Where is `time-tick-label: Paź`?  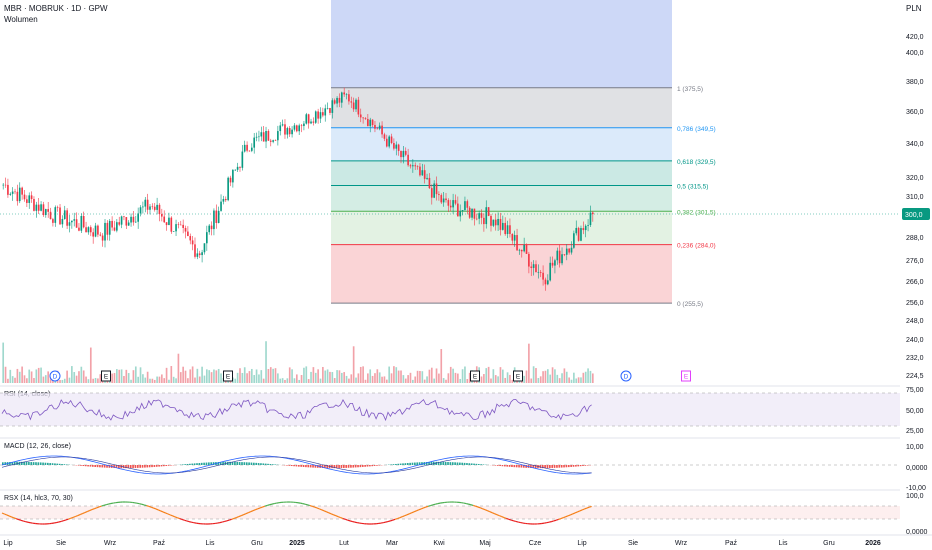
time-tick-label: Paź is located at coordinates (159, 543).